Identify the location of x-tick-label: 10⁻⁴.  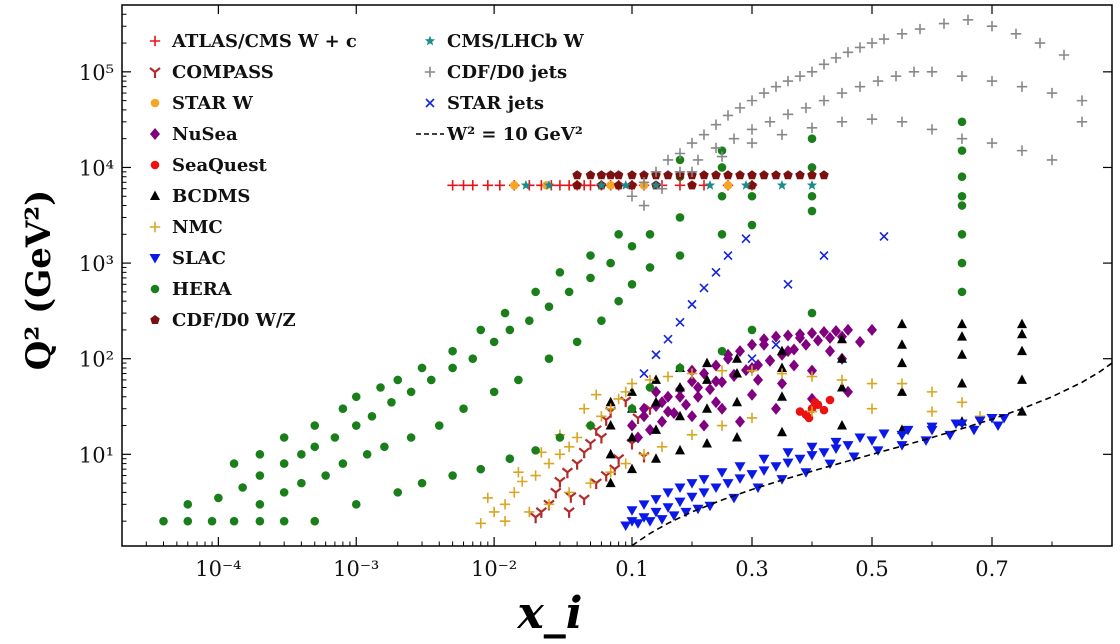
(218, 569).